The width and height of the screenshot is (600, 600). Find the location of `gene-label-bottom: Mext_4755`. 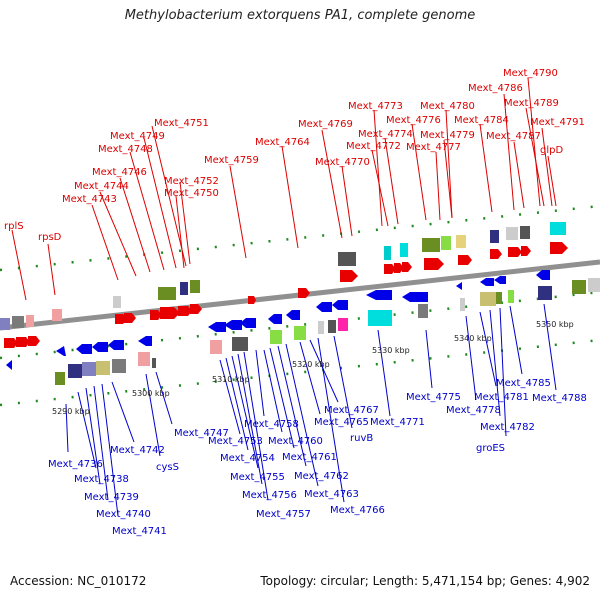

gene-label-bottom: Mext_4755 is located at coordinates (257, 477).